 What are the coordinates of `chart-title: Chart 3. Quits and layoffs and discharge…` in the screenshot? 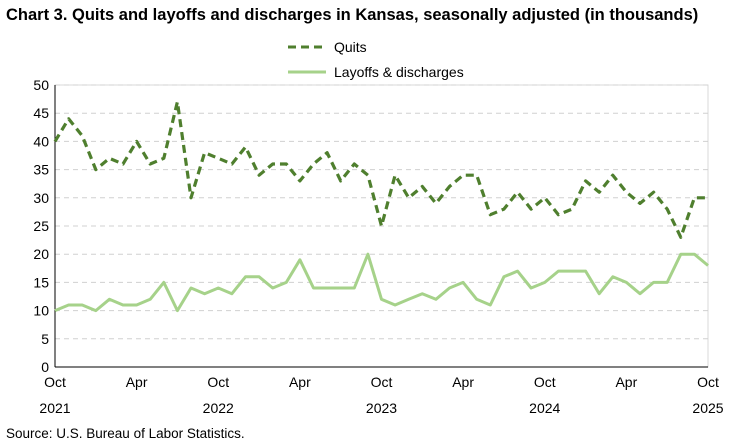 It's located at (352, 15).